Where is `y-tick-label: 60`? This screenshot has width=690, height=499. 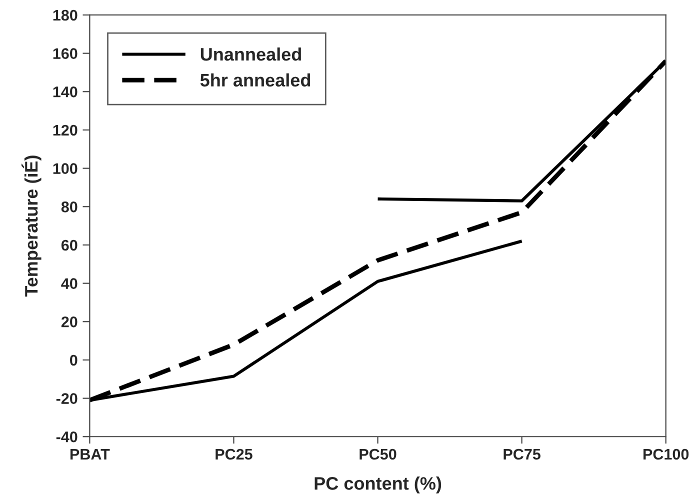
y-tick-label: 60 is located at coordinates (69, 245).